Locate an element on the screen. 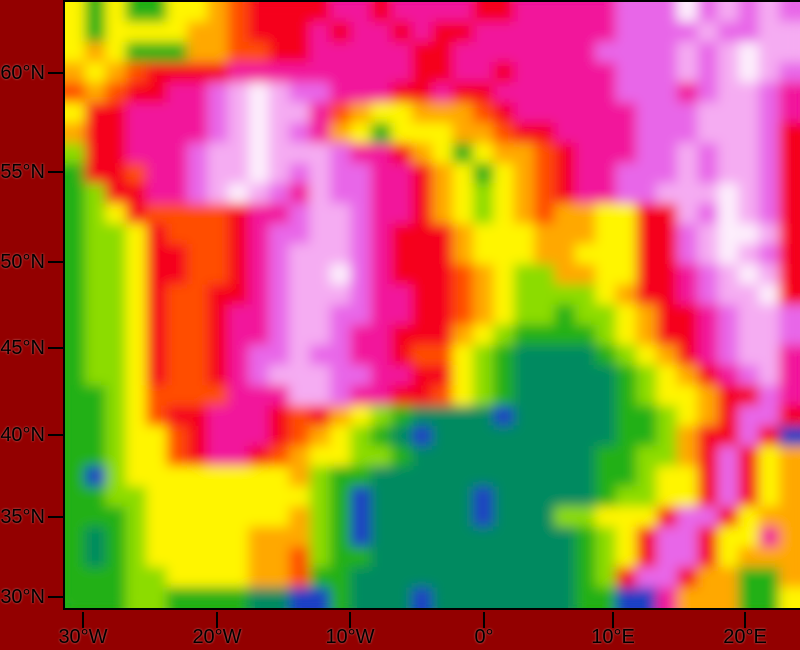  x-axis-tick-label: 30°W is located at coordinates (83, 637).